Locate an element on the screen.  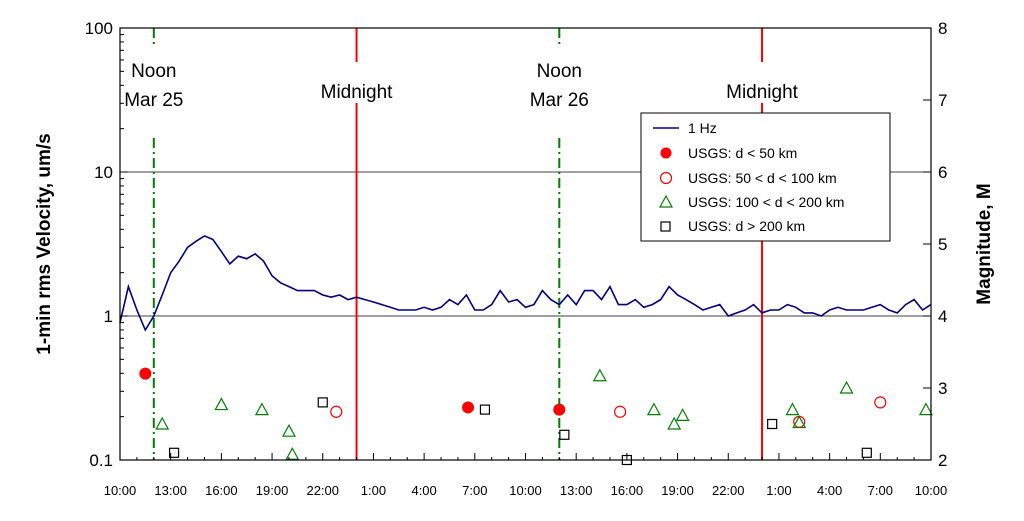
legend-swatch-filled-circle is located at coordinates (666, 153).